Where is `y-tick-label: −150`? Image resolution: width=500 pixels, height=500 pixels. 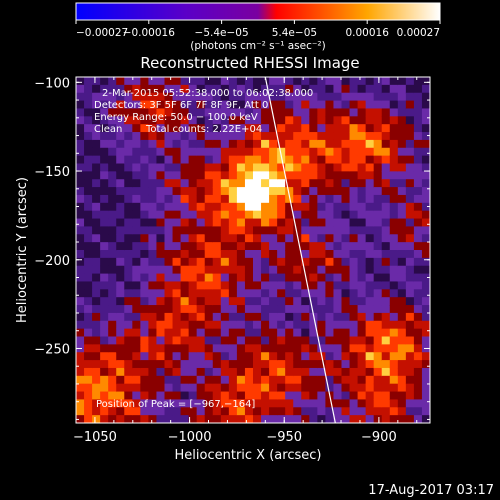 y-tick-label: −150 is located at coordinates (52, 172).